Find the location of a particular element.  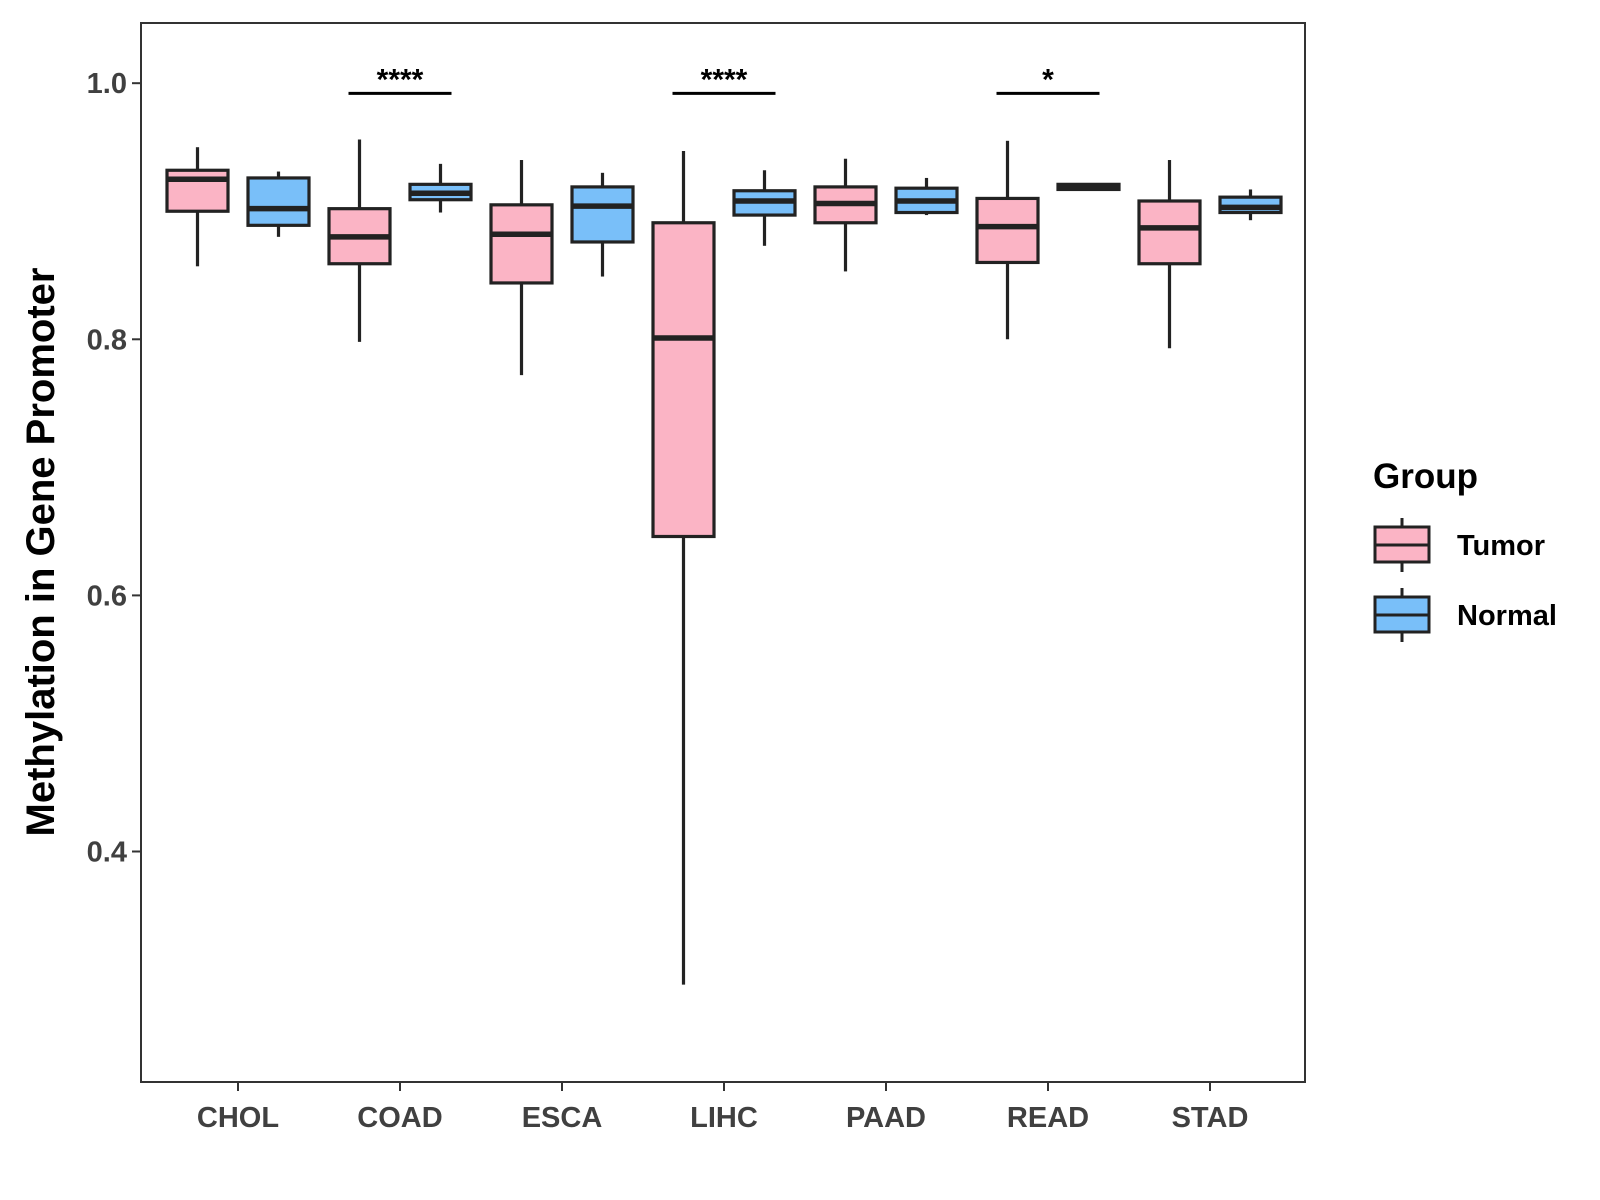

x-tick-label-esca: ESCA is located at coordinates (562, 1118).